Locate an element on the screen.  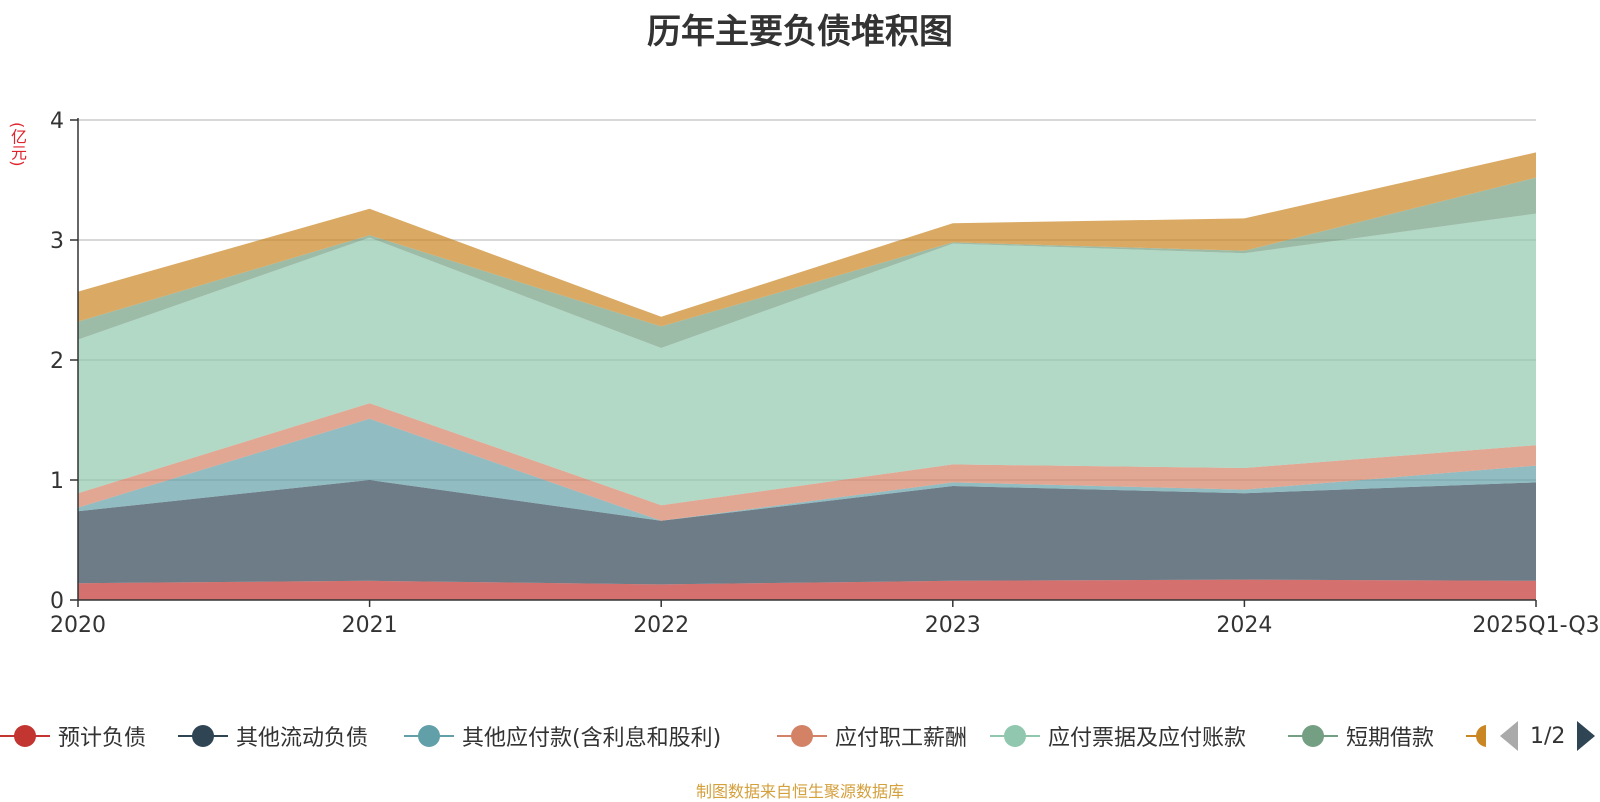
y-tick-label: 4 is located at coordinates (57, 121).